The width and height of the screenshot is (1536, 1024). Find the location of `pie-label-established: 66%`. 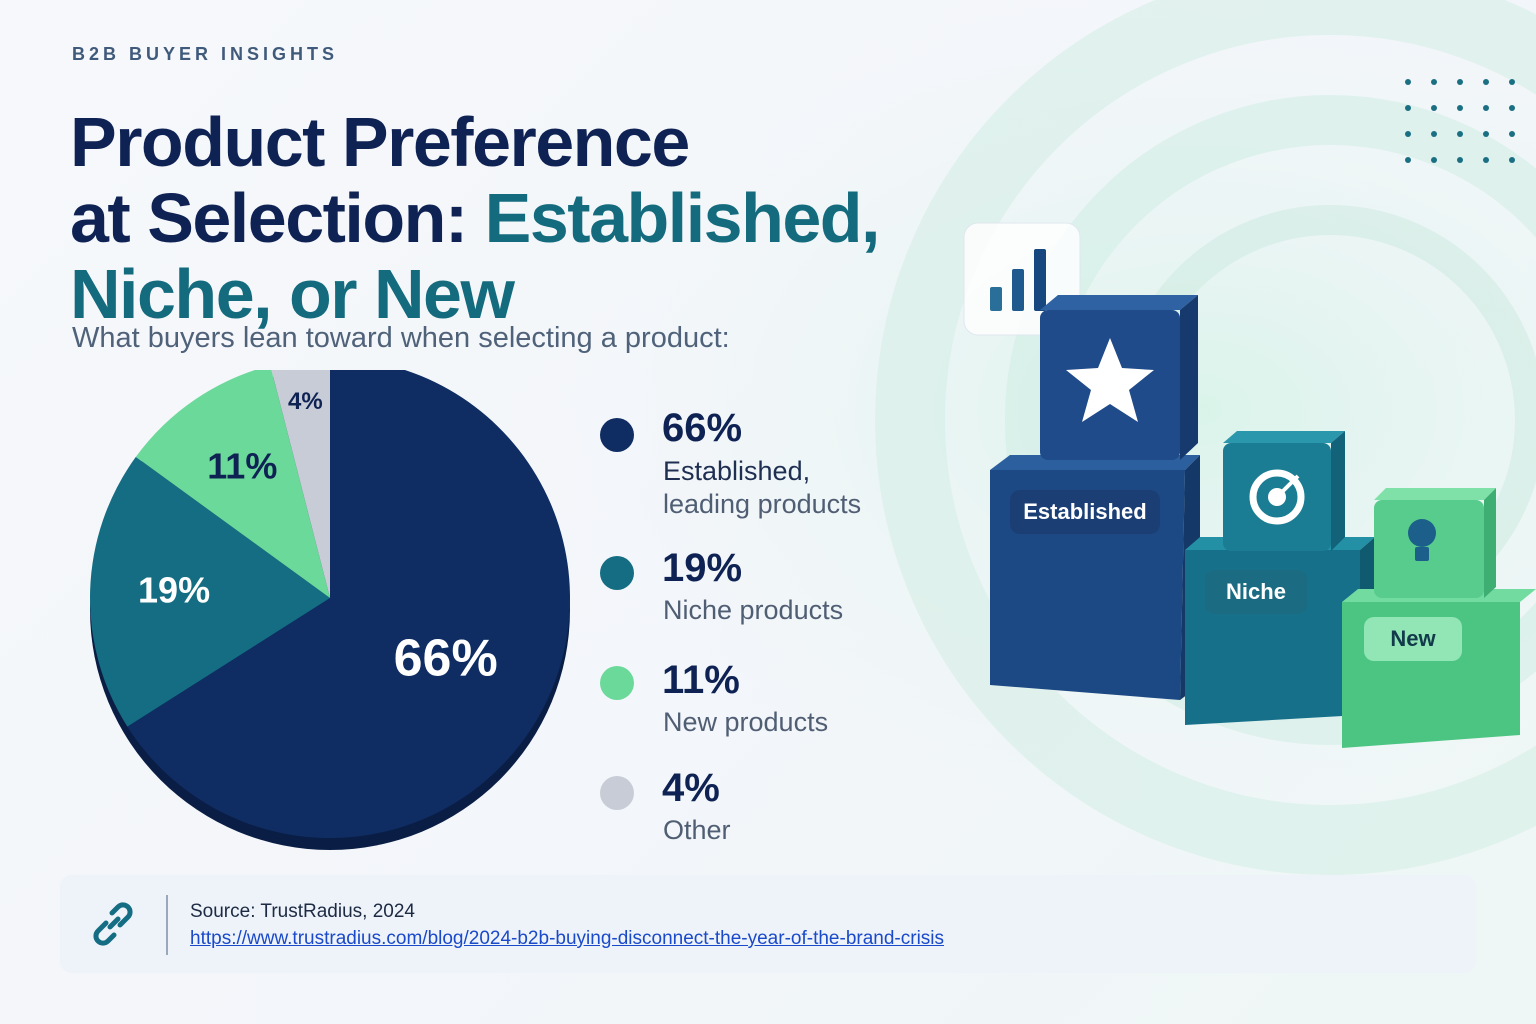

pie-label-established: 66% is located at coordinates (446, 658).